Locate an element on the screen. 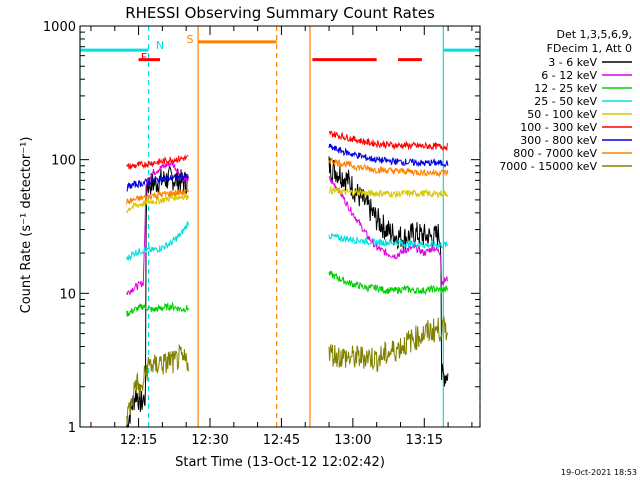 The height and width of the screenshot is (480, 640). y-tick-label-0: 1 is located at coordinates (72, 428).